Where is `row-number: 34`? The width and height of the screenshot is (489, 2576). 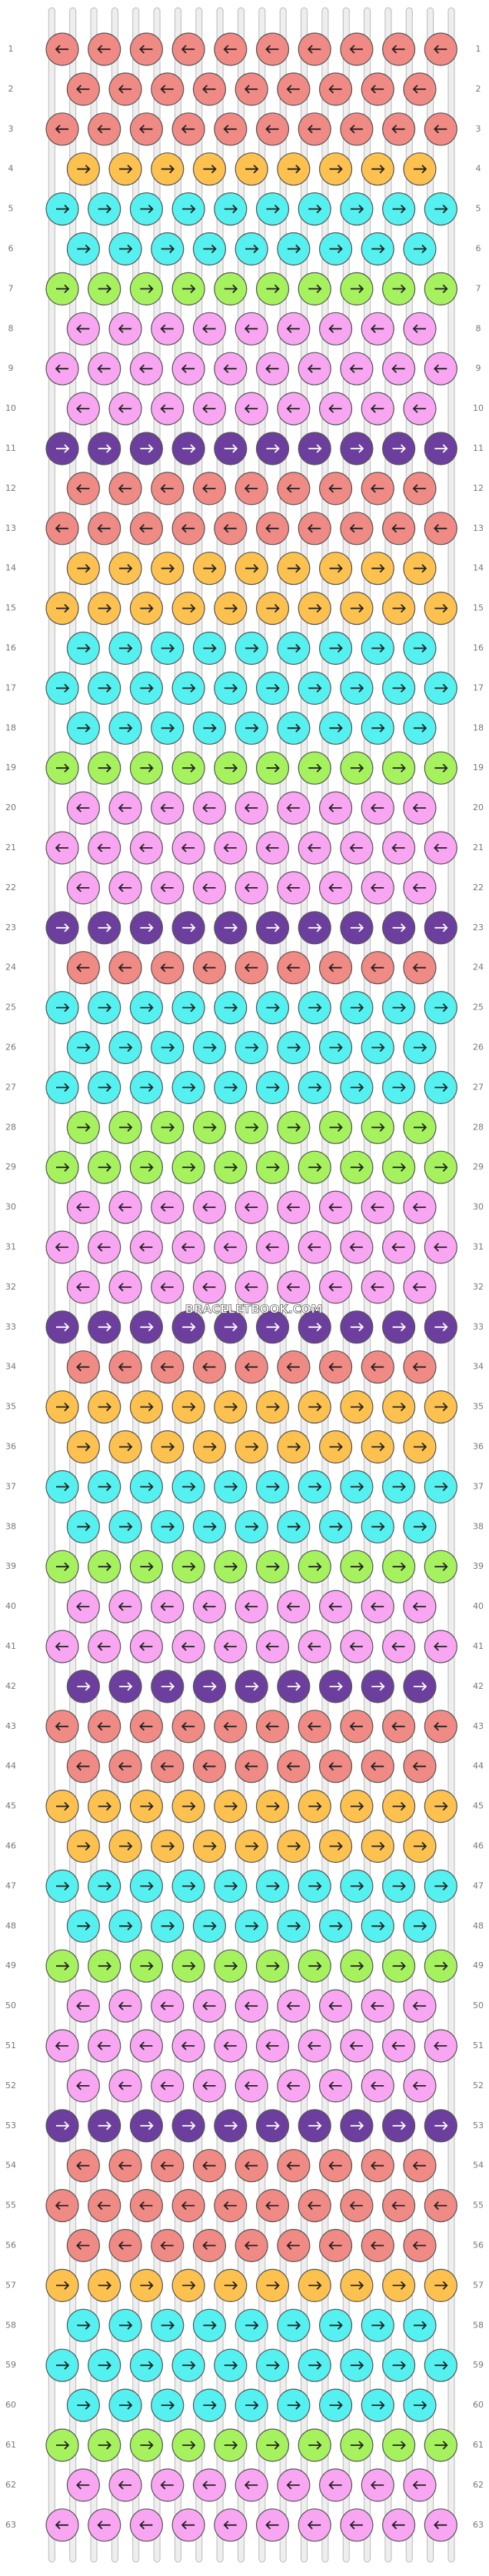
row-number: 34 is located at coordinates (10, 1367).